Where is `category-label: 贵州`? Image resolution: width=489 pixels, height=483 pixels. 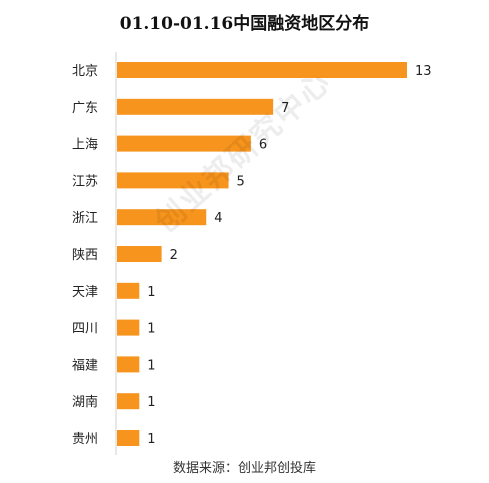 category-label: 贵州 is located at coordinates (85, 439).